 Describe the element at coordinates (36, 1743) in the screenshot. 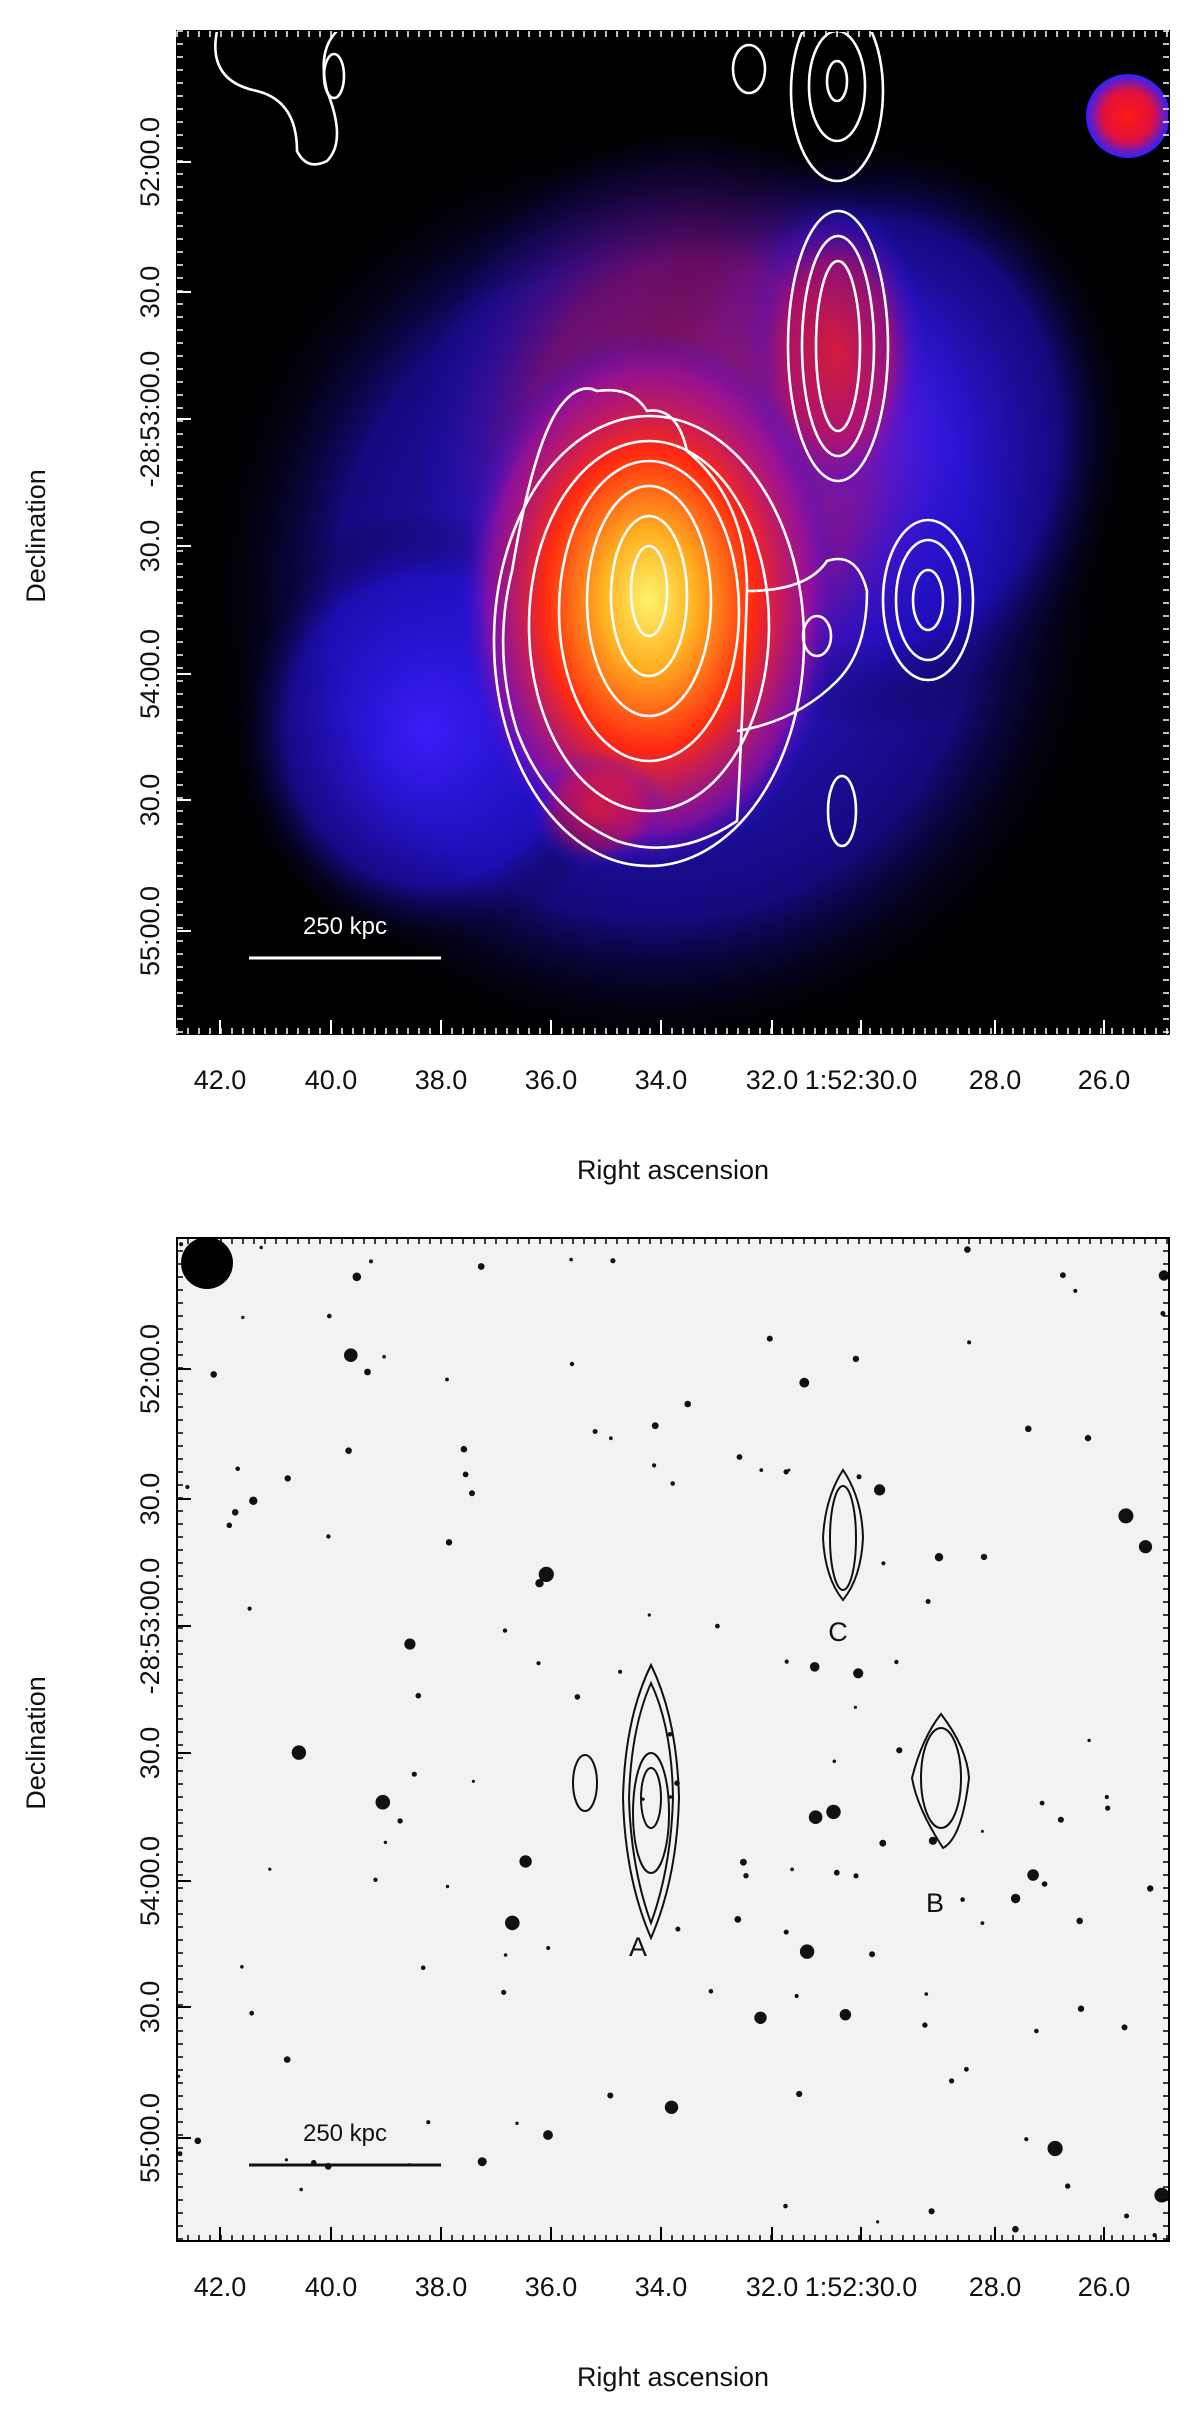

I see `y-axis-label: Declination` at that location.